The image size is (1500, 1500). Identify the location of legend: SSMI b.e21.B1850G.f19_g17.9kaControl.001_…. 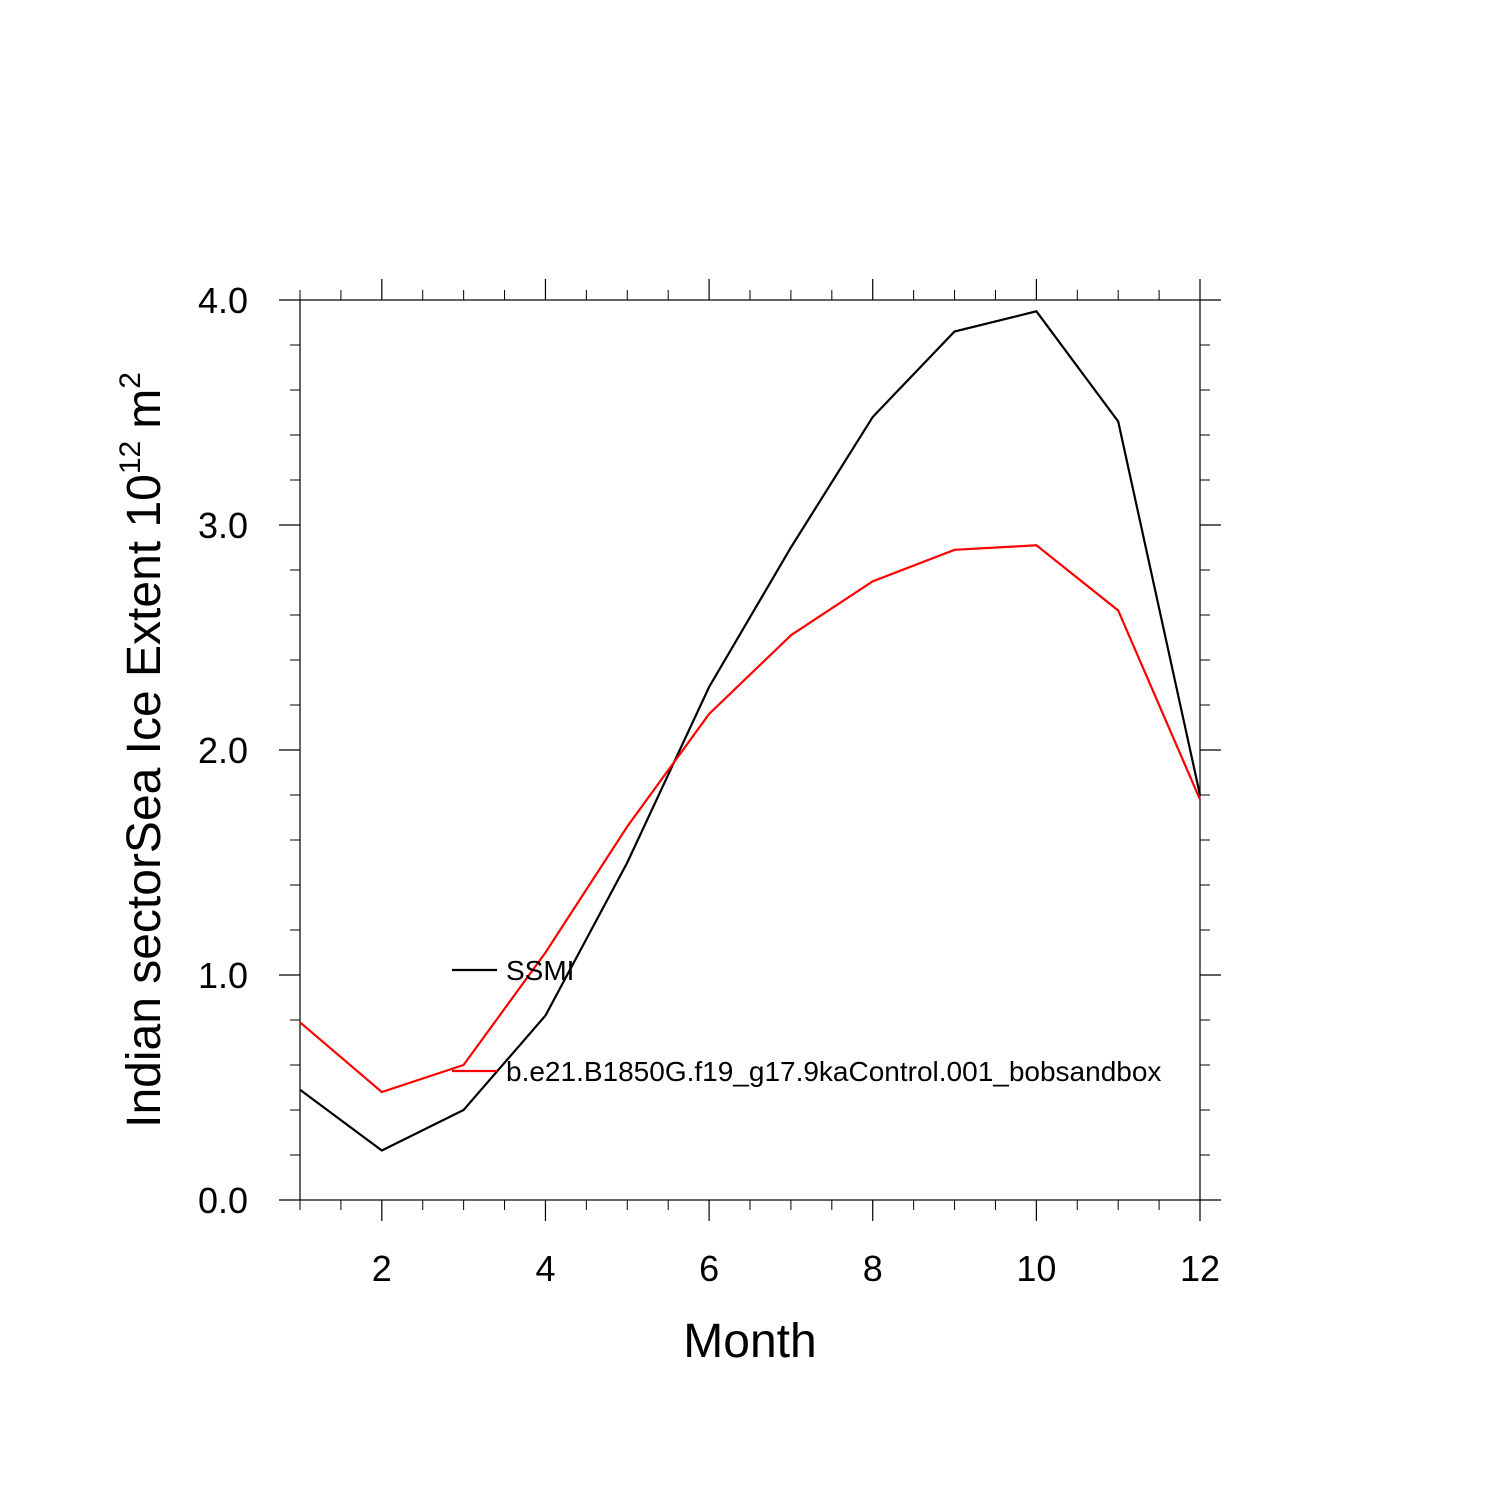
(806, 1021).